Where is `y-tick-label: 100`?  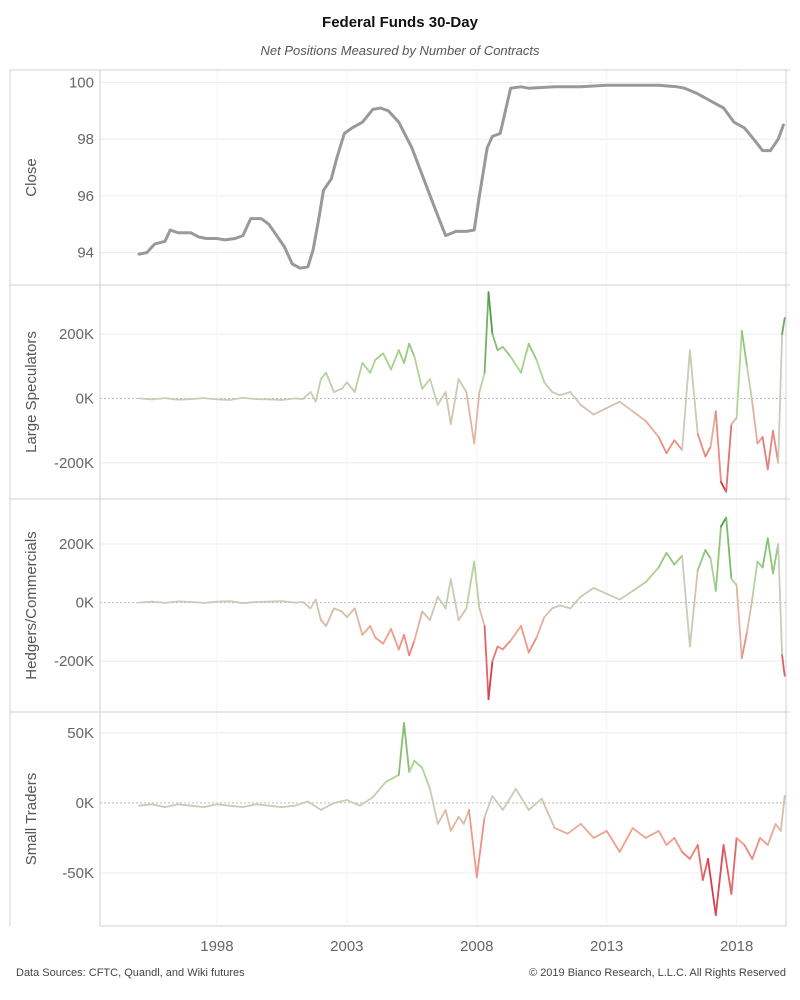 y-tick-label: 100 is located at coordinates (81, 83).